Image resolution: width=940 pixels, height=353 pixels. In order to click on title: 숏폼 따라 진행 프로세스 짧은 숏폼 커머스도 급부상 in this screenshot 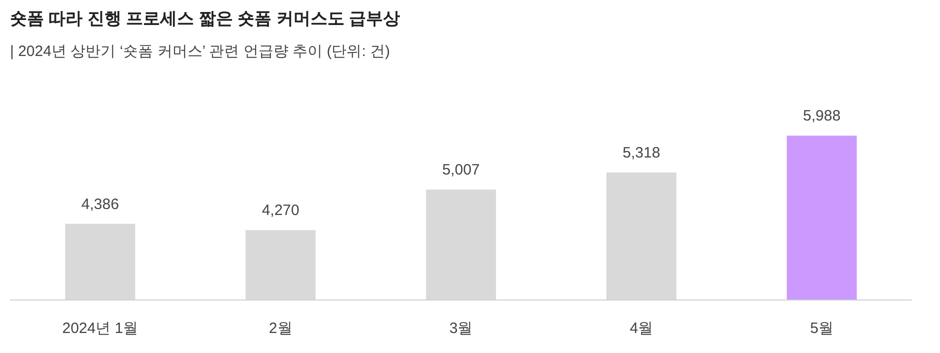, I will do `click(205, 18)`.